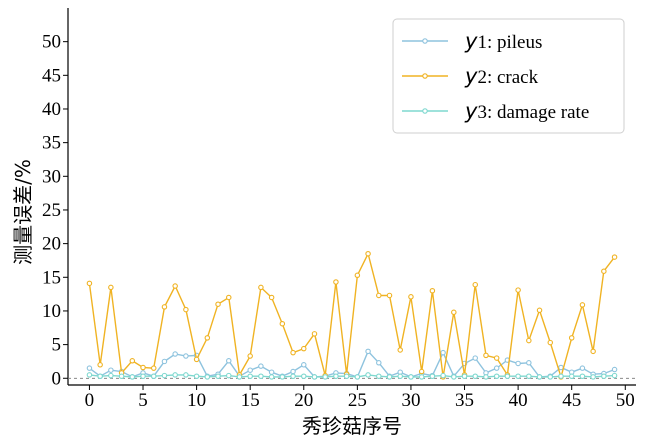 The width and height of the screenshot is (650, 439). What do you see at coordinates (357, 400) in the screenshot?
I see `x-tick-label: 25` at bounding box center [357, 400].